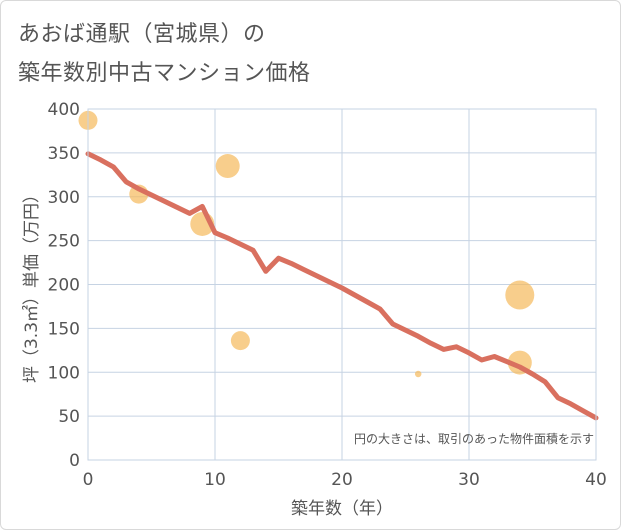 The width and height of the screenshot is (621, 530). What do you see at coordinates (64, 329) in the screenshot?
I see `y-tick-150: 150` at bounding box center [64, 329].